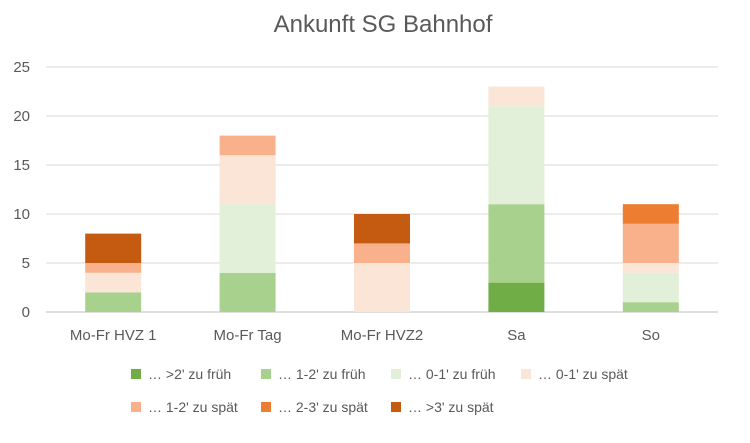 The image size is (750, 443). I want to click on y-tick-label: 10, so click(21, 214).